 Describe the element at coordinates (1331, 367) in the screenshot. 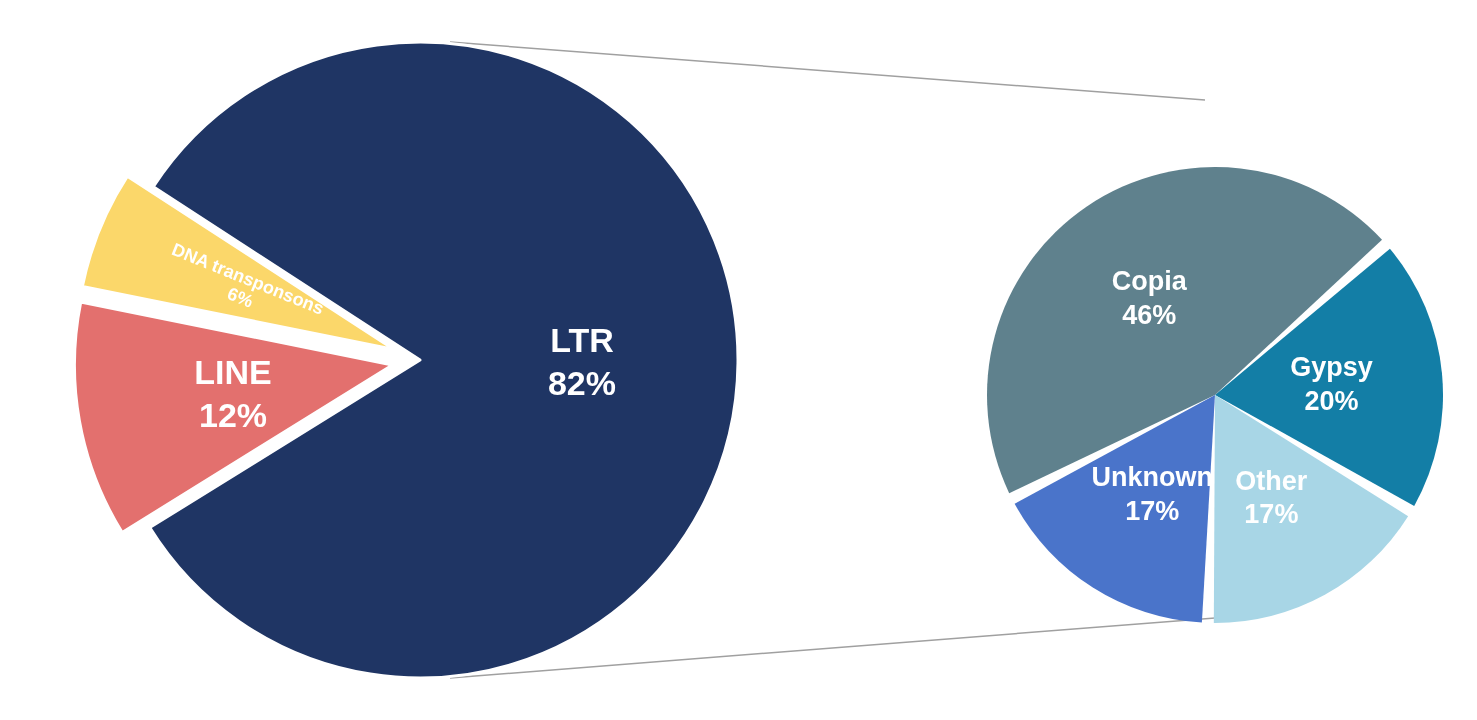

I see `slice-label: Gypsy` at that location.